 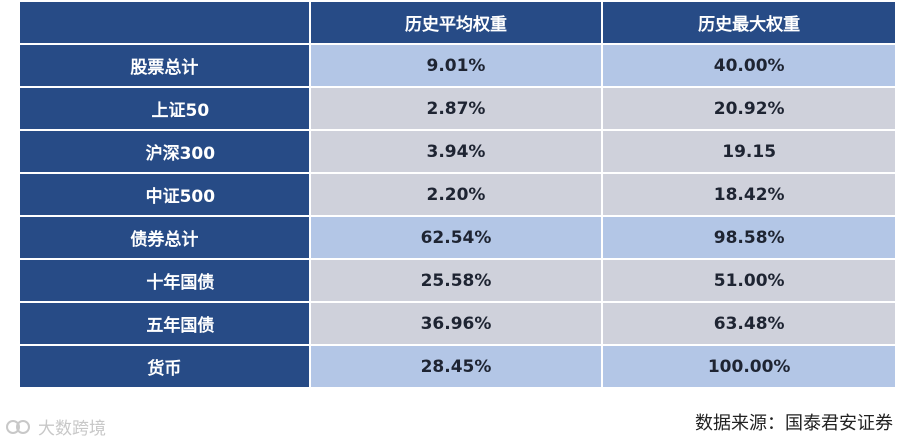 I want to click on header-max-weight: 历史最大权重, so click(x=749, y=22).